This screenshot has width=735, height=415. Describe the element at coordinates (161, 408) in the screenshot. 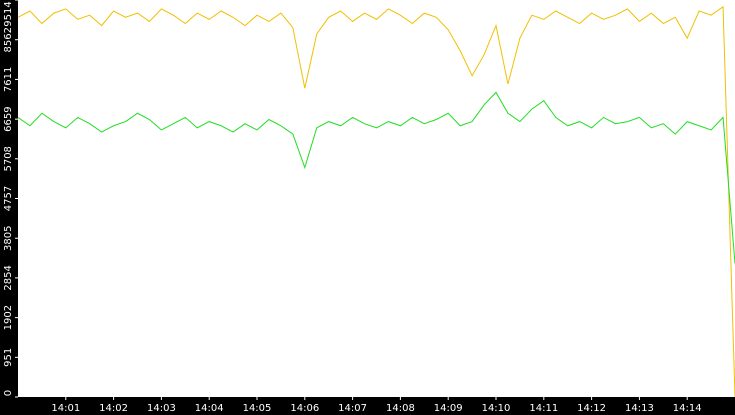

I see `x-tick-label: 14:03` at that location.